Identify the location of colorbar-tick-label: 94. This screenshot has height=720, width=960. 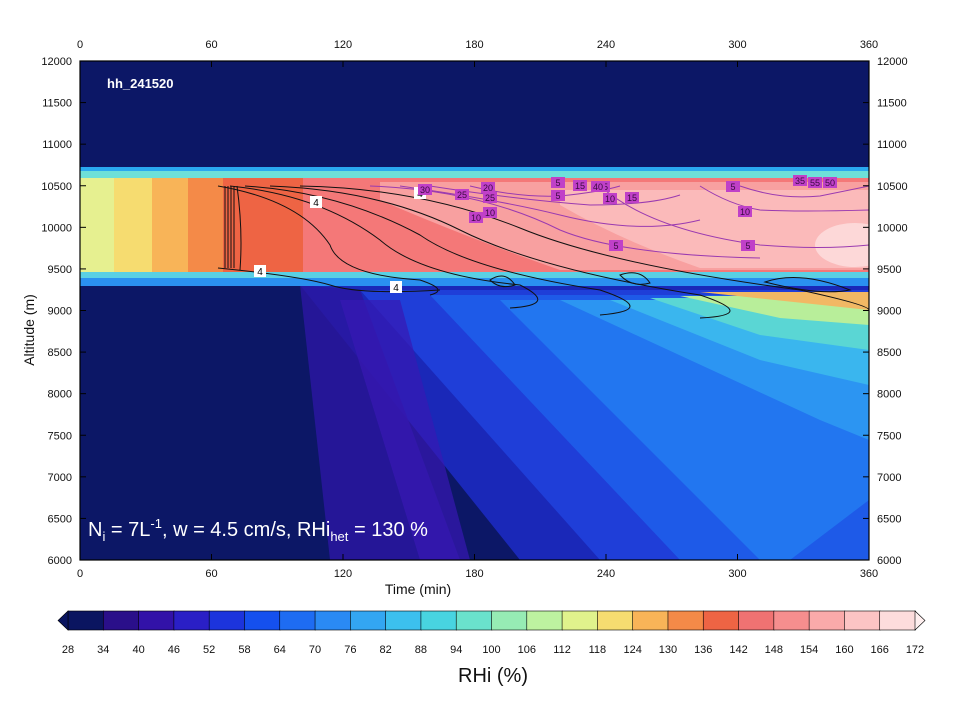
(456, 650).